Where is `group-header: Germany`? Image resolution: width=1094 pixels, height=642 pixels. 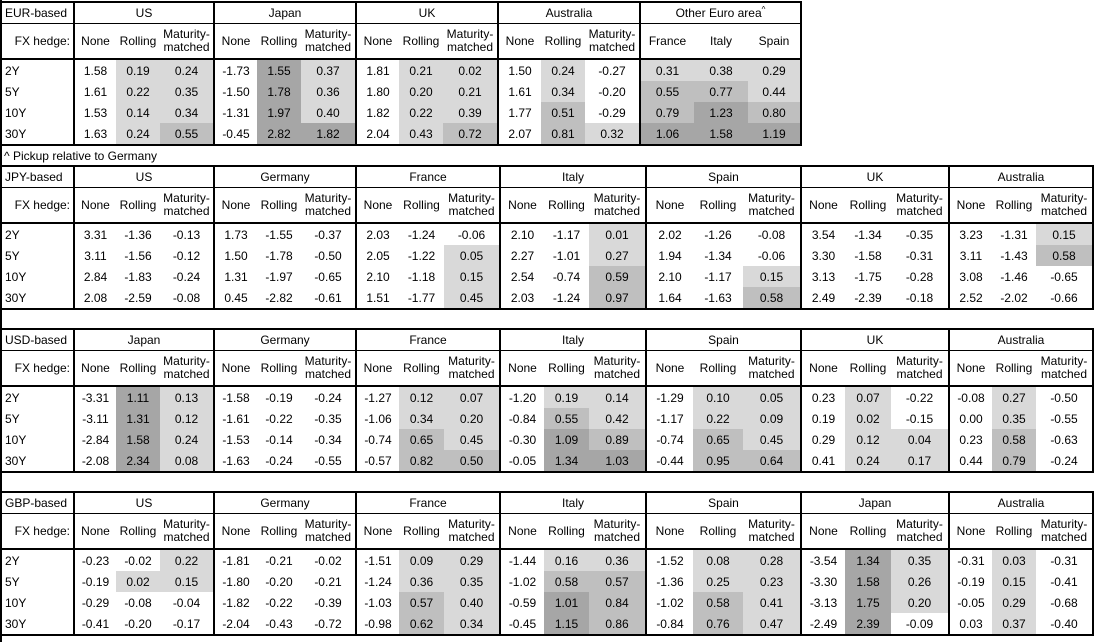 group-header: Germany is located at coordinates (284, 177).